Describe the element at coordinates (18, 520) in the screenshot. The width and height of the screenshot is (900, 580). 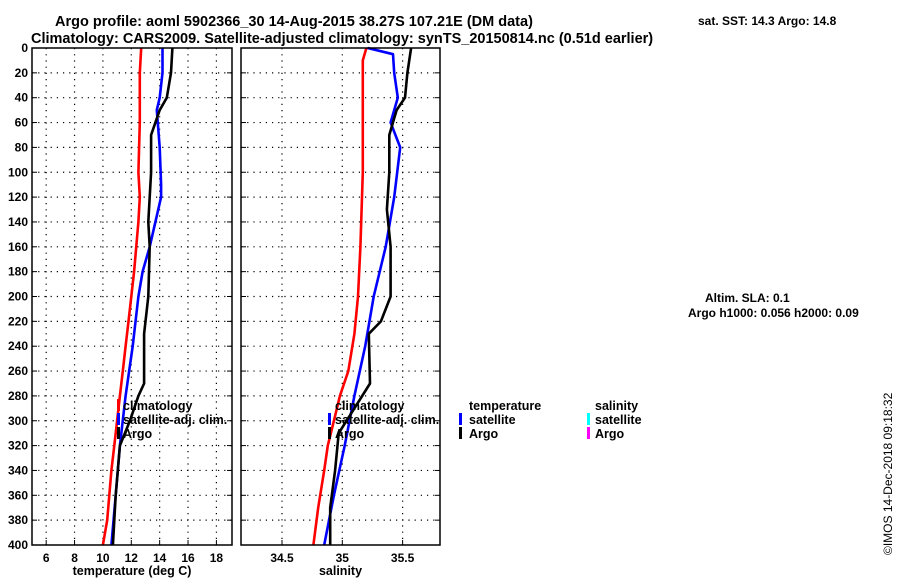
I see `y-tick-label: 380` at that location.